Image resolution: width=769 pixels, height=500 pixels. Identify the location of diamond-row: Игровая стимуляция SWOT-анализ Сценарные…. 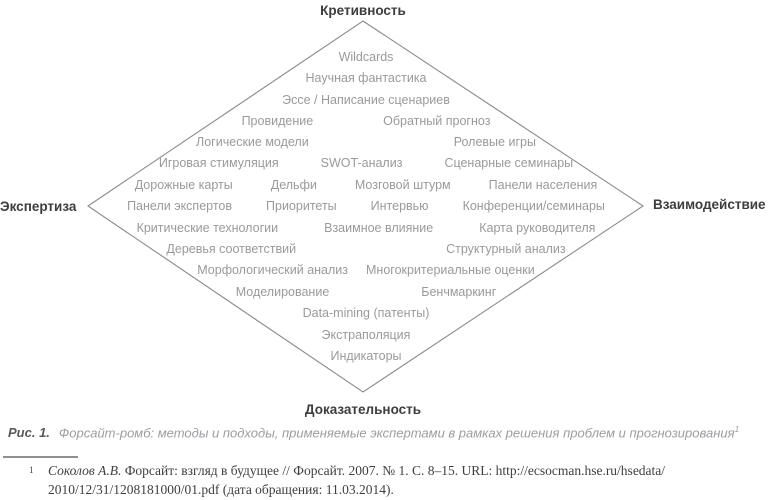
(366, 163).